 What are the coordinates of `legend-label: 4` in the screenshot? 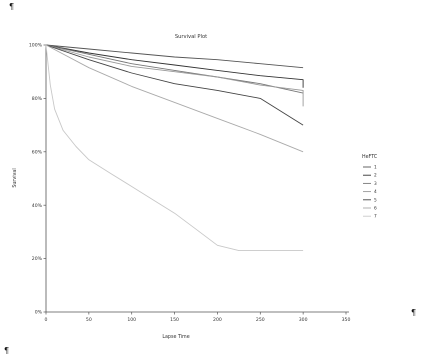 It's located at (375, 192).